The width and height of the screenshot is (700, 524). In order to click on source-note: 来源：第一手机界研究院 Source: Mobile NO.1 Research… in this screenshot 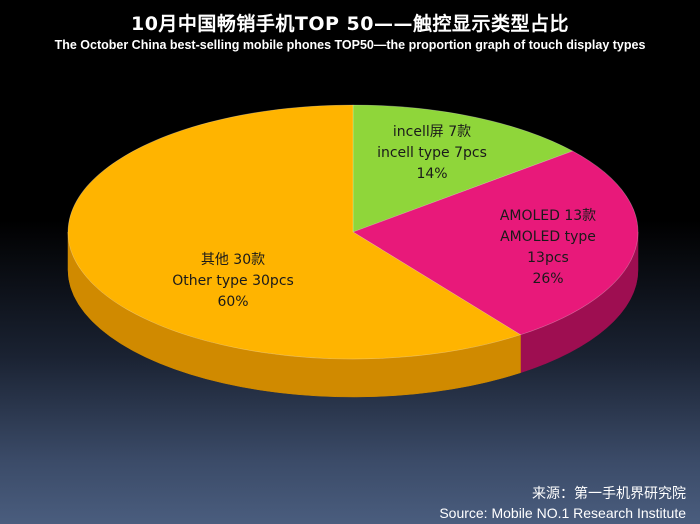, I will do `click(562, 503)`.